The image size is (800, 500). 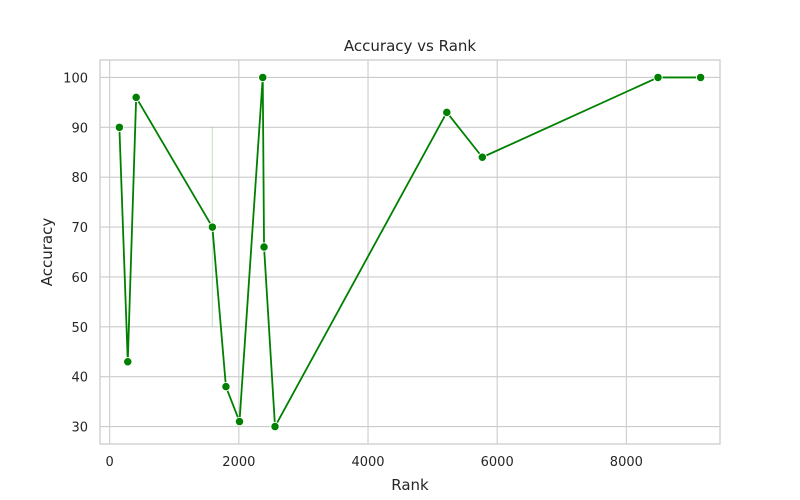 What do you see at coordinates (79, 378) in the screenshot?
I see `y-tick-label: 40` at bounding box center [79, 378].